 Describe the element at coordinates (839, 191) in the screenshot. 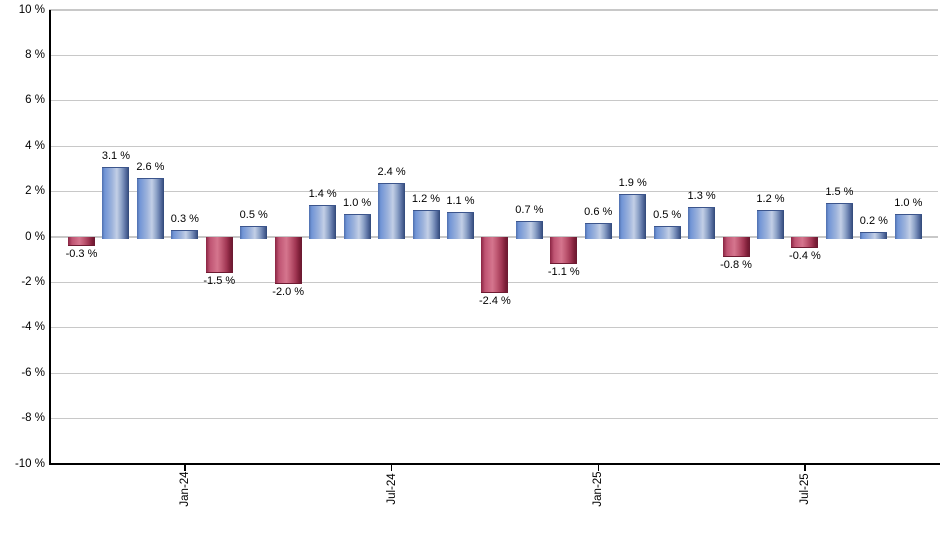

I see `bar-value-label: 1.5 %` at that location.